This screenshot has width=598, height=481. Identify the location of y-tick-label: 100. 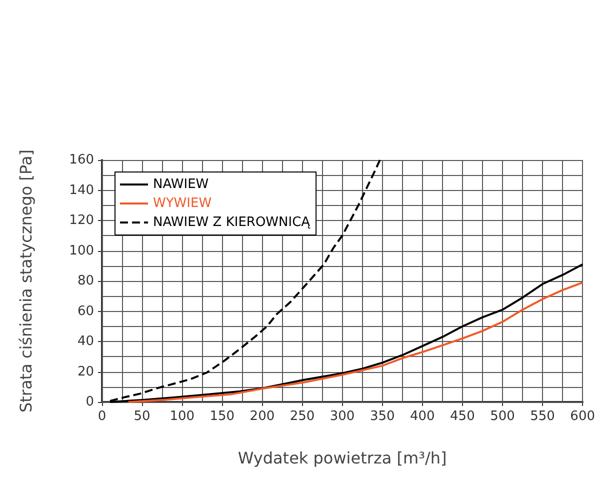
(81, 250).